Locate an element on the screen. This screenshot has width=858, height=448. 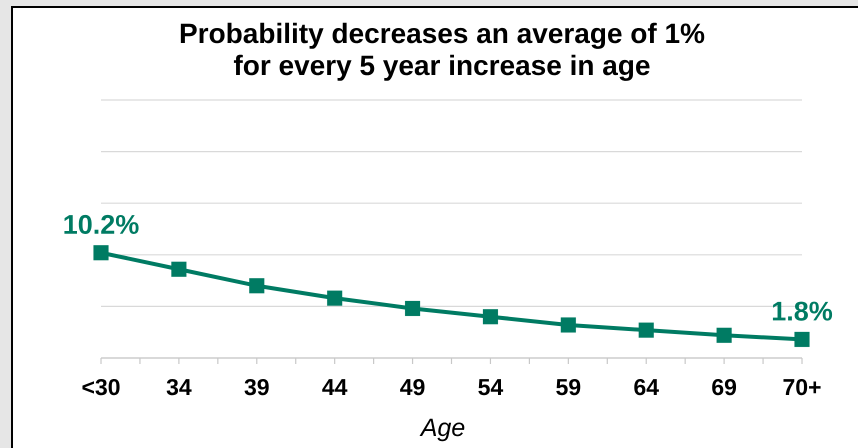
x-tick-label: 39 is located at coordinates (256, 387).